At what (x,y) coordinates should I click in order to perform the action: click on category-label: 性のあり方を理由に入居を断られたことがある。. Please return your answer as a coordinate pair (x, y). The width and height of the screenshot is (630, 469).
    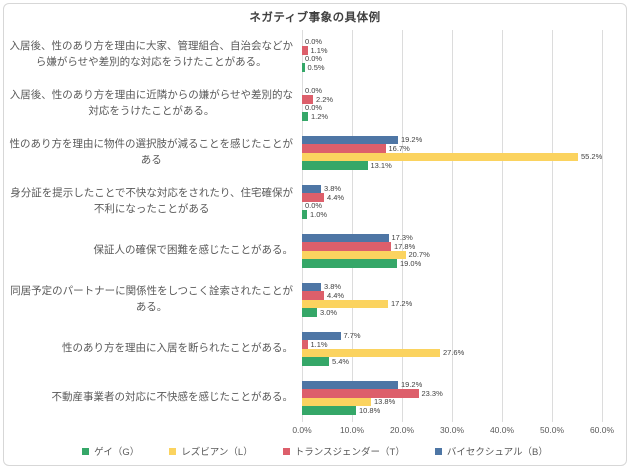
    Looking at the image, I should click on (154, 349).